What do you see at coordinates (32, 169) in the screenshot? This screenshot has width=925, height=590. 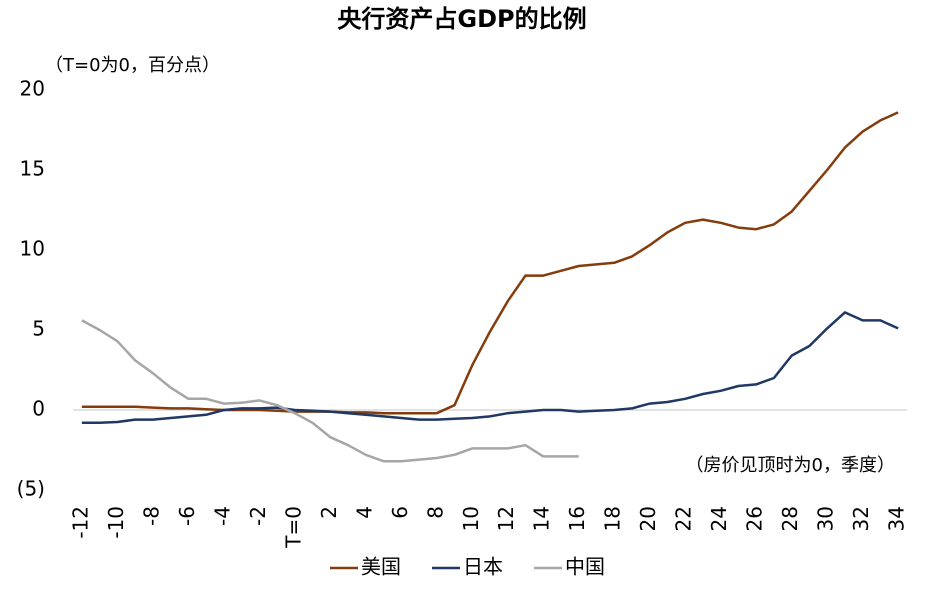 I see `y-tick-label: 15` at bounding box center [32, 169].